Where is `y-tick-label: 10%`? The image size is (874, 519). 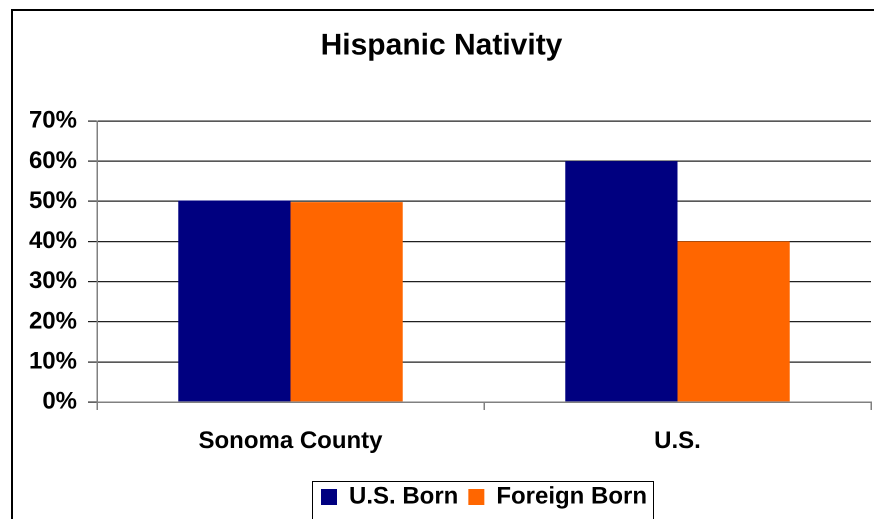
y-tick-label: 10% is located at coordinates (52, 360).